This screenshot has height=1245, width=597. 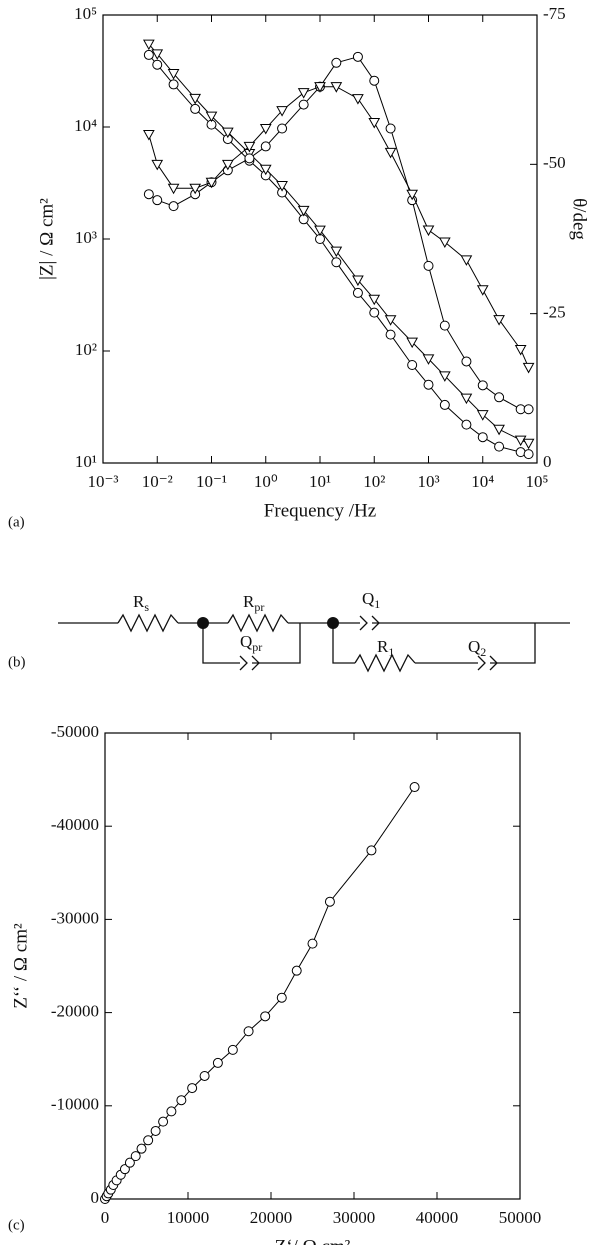 What do you see at coordinates (75, 1104) in the screenshot?
I see `y-tick-label: -10000` at bounding box center [75, 1104].